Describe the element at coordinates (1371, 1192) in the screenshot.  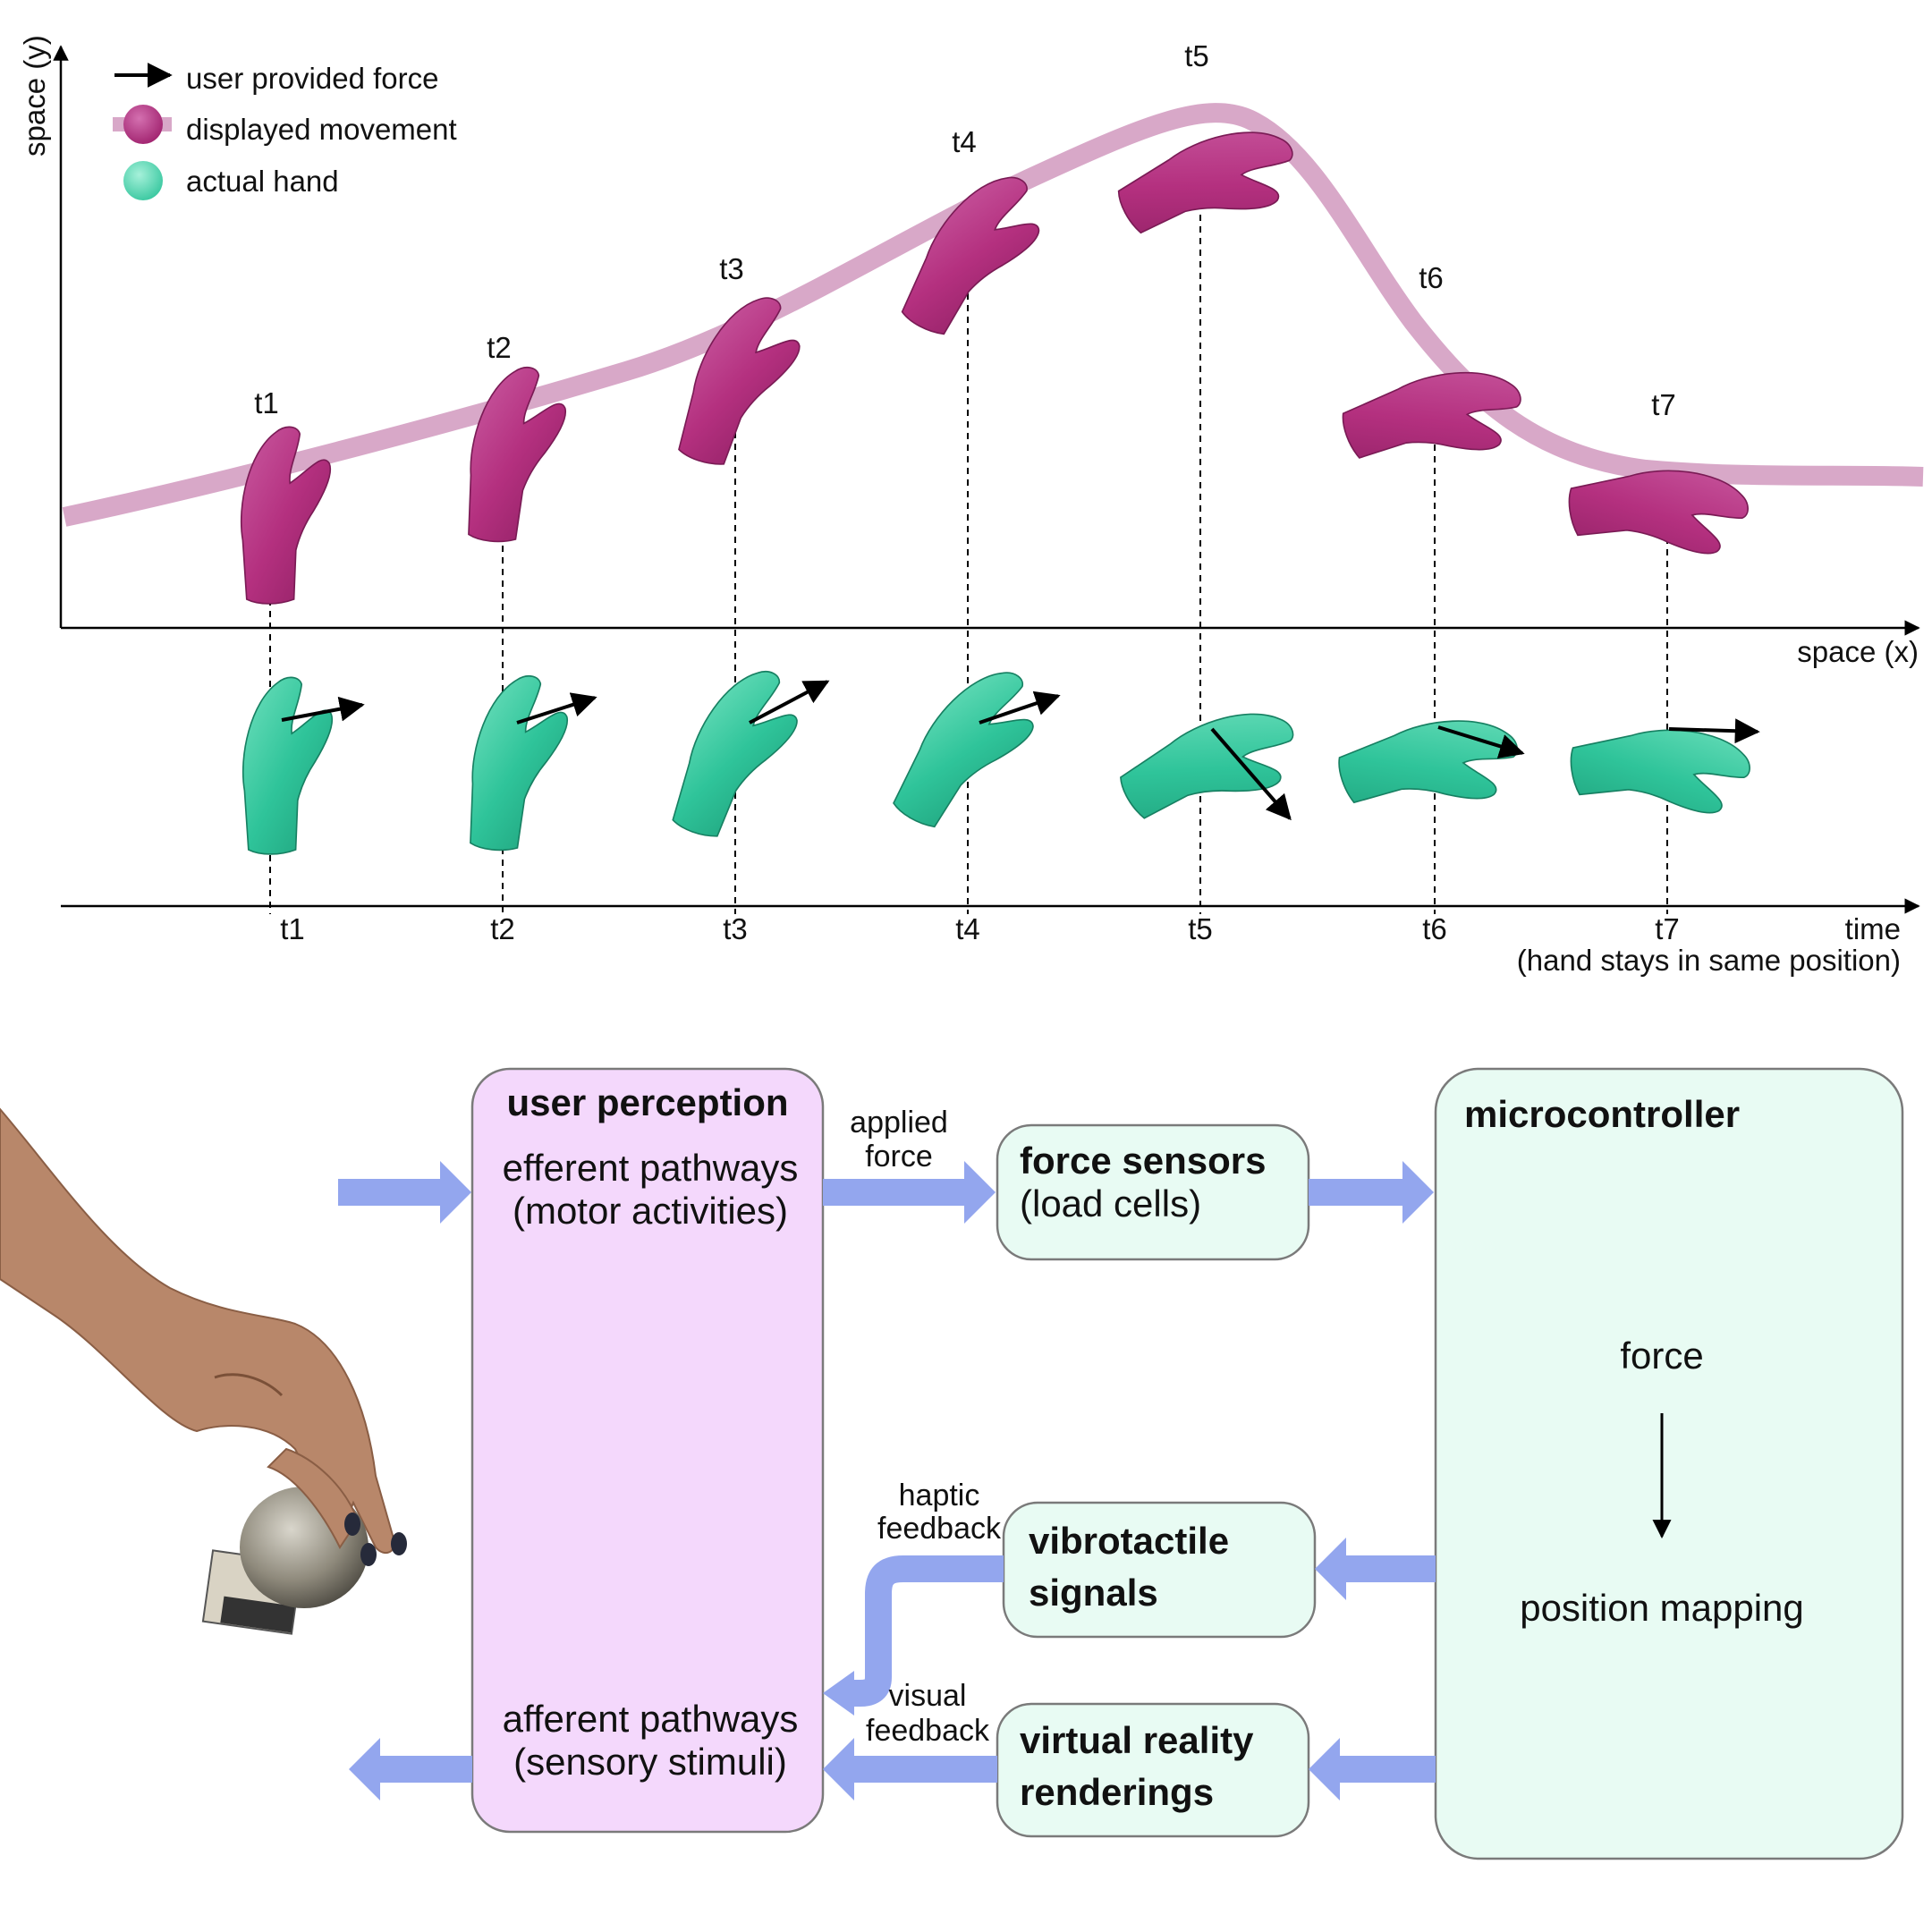
I see `sensor-to-mcu-arrow` at that location.